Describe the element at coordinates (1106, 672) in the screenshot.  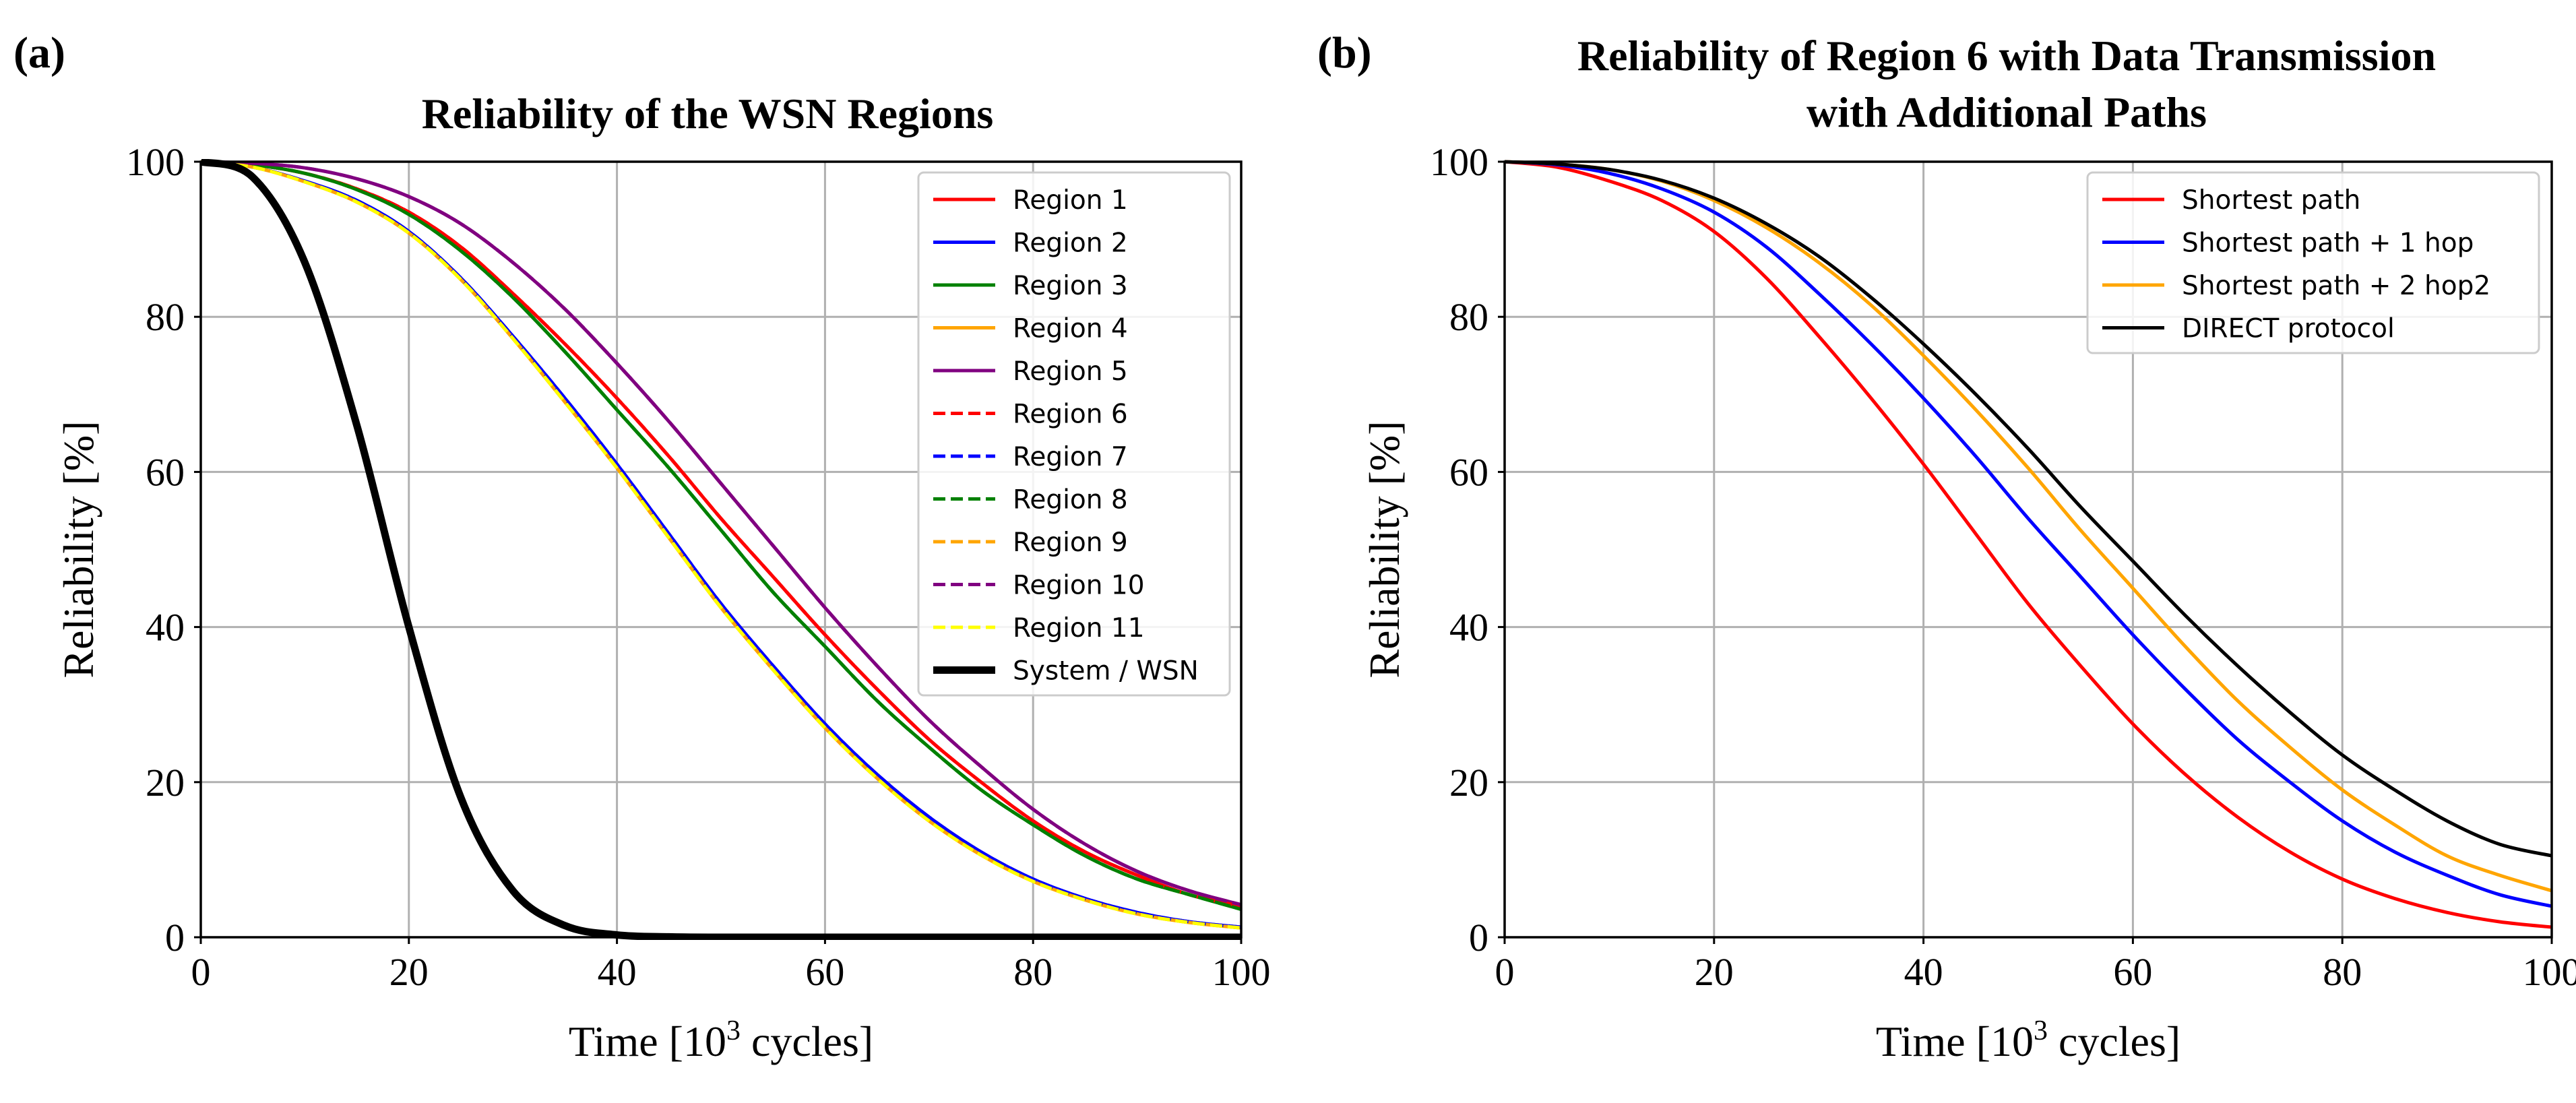
I see `legend-label: System / WSN` at that location.